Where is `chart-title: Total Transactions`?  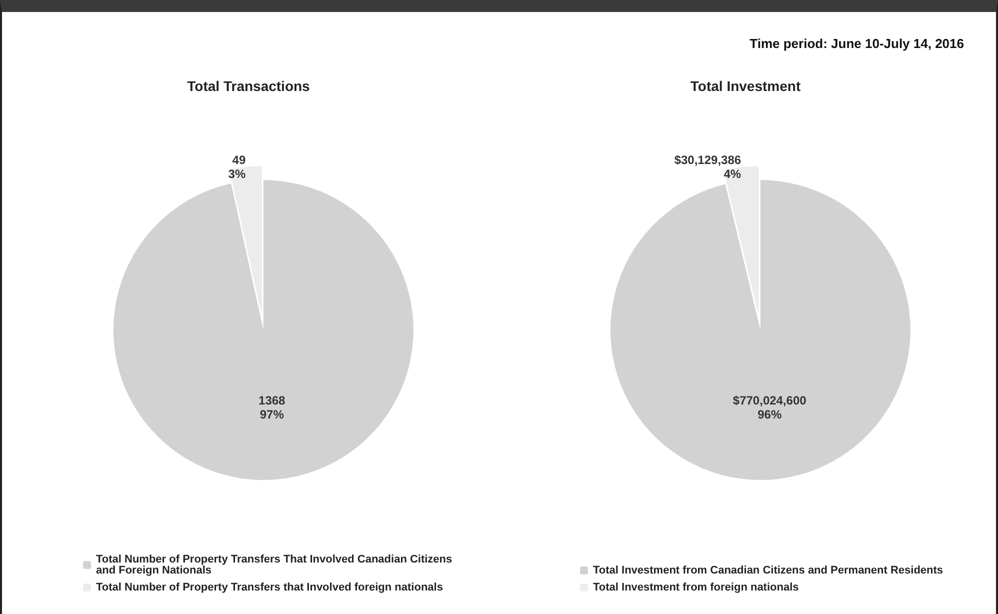 chart-title: Total Transactions is located at coordinates (248, 86).